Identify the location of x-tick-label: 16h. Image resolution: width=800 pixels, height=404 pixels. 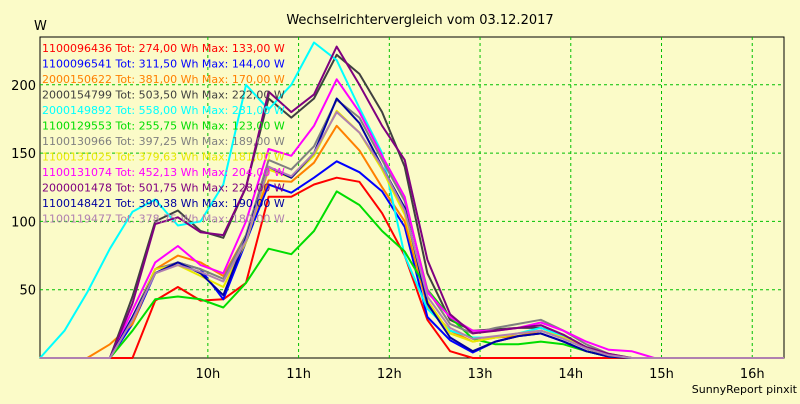
(752, 374).